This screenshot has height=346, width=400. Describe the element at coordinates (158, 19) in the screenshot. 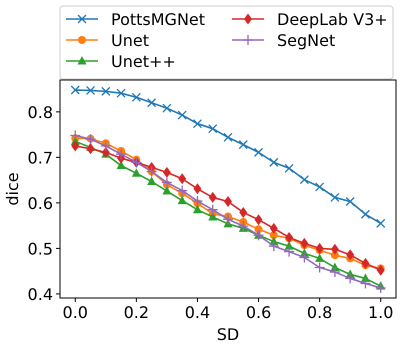

I see `legend-label: PottsMGNet` at that location.